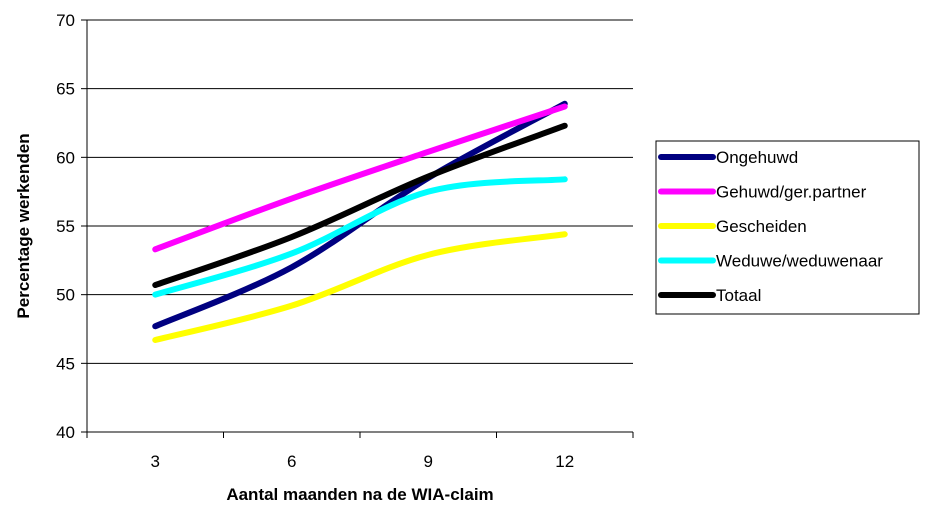 The image size is (932, 511). I want to click on x-tick-label: 9, so click(428, 461).